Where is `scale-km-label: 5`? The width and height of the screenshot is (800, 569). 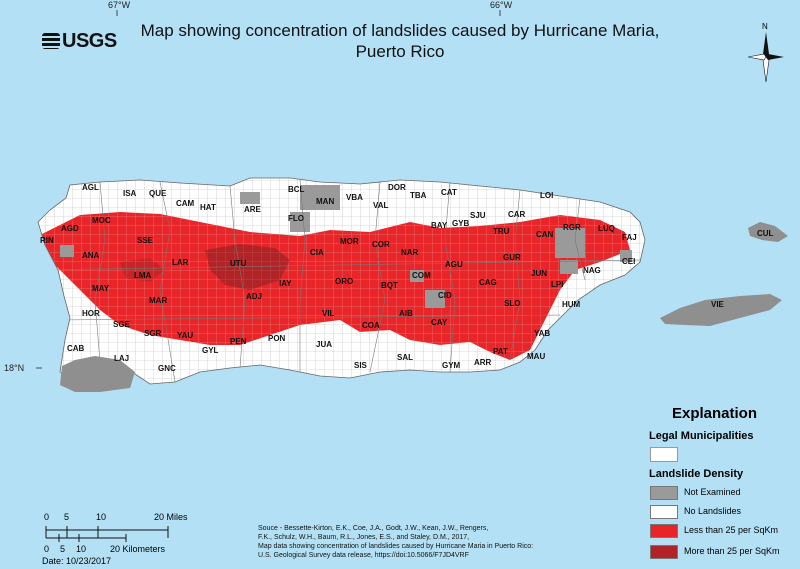
scale-km-label: 5 is located at coordinates (63, 549).